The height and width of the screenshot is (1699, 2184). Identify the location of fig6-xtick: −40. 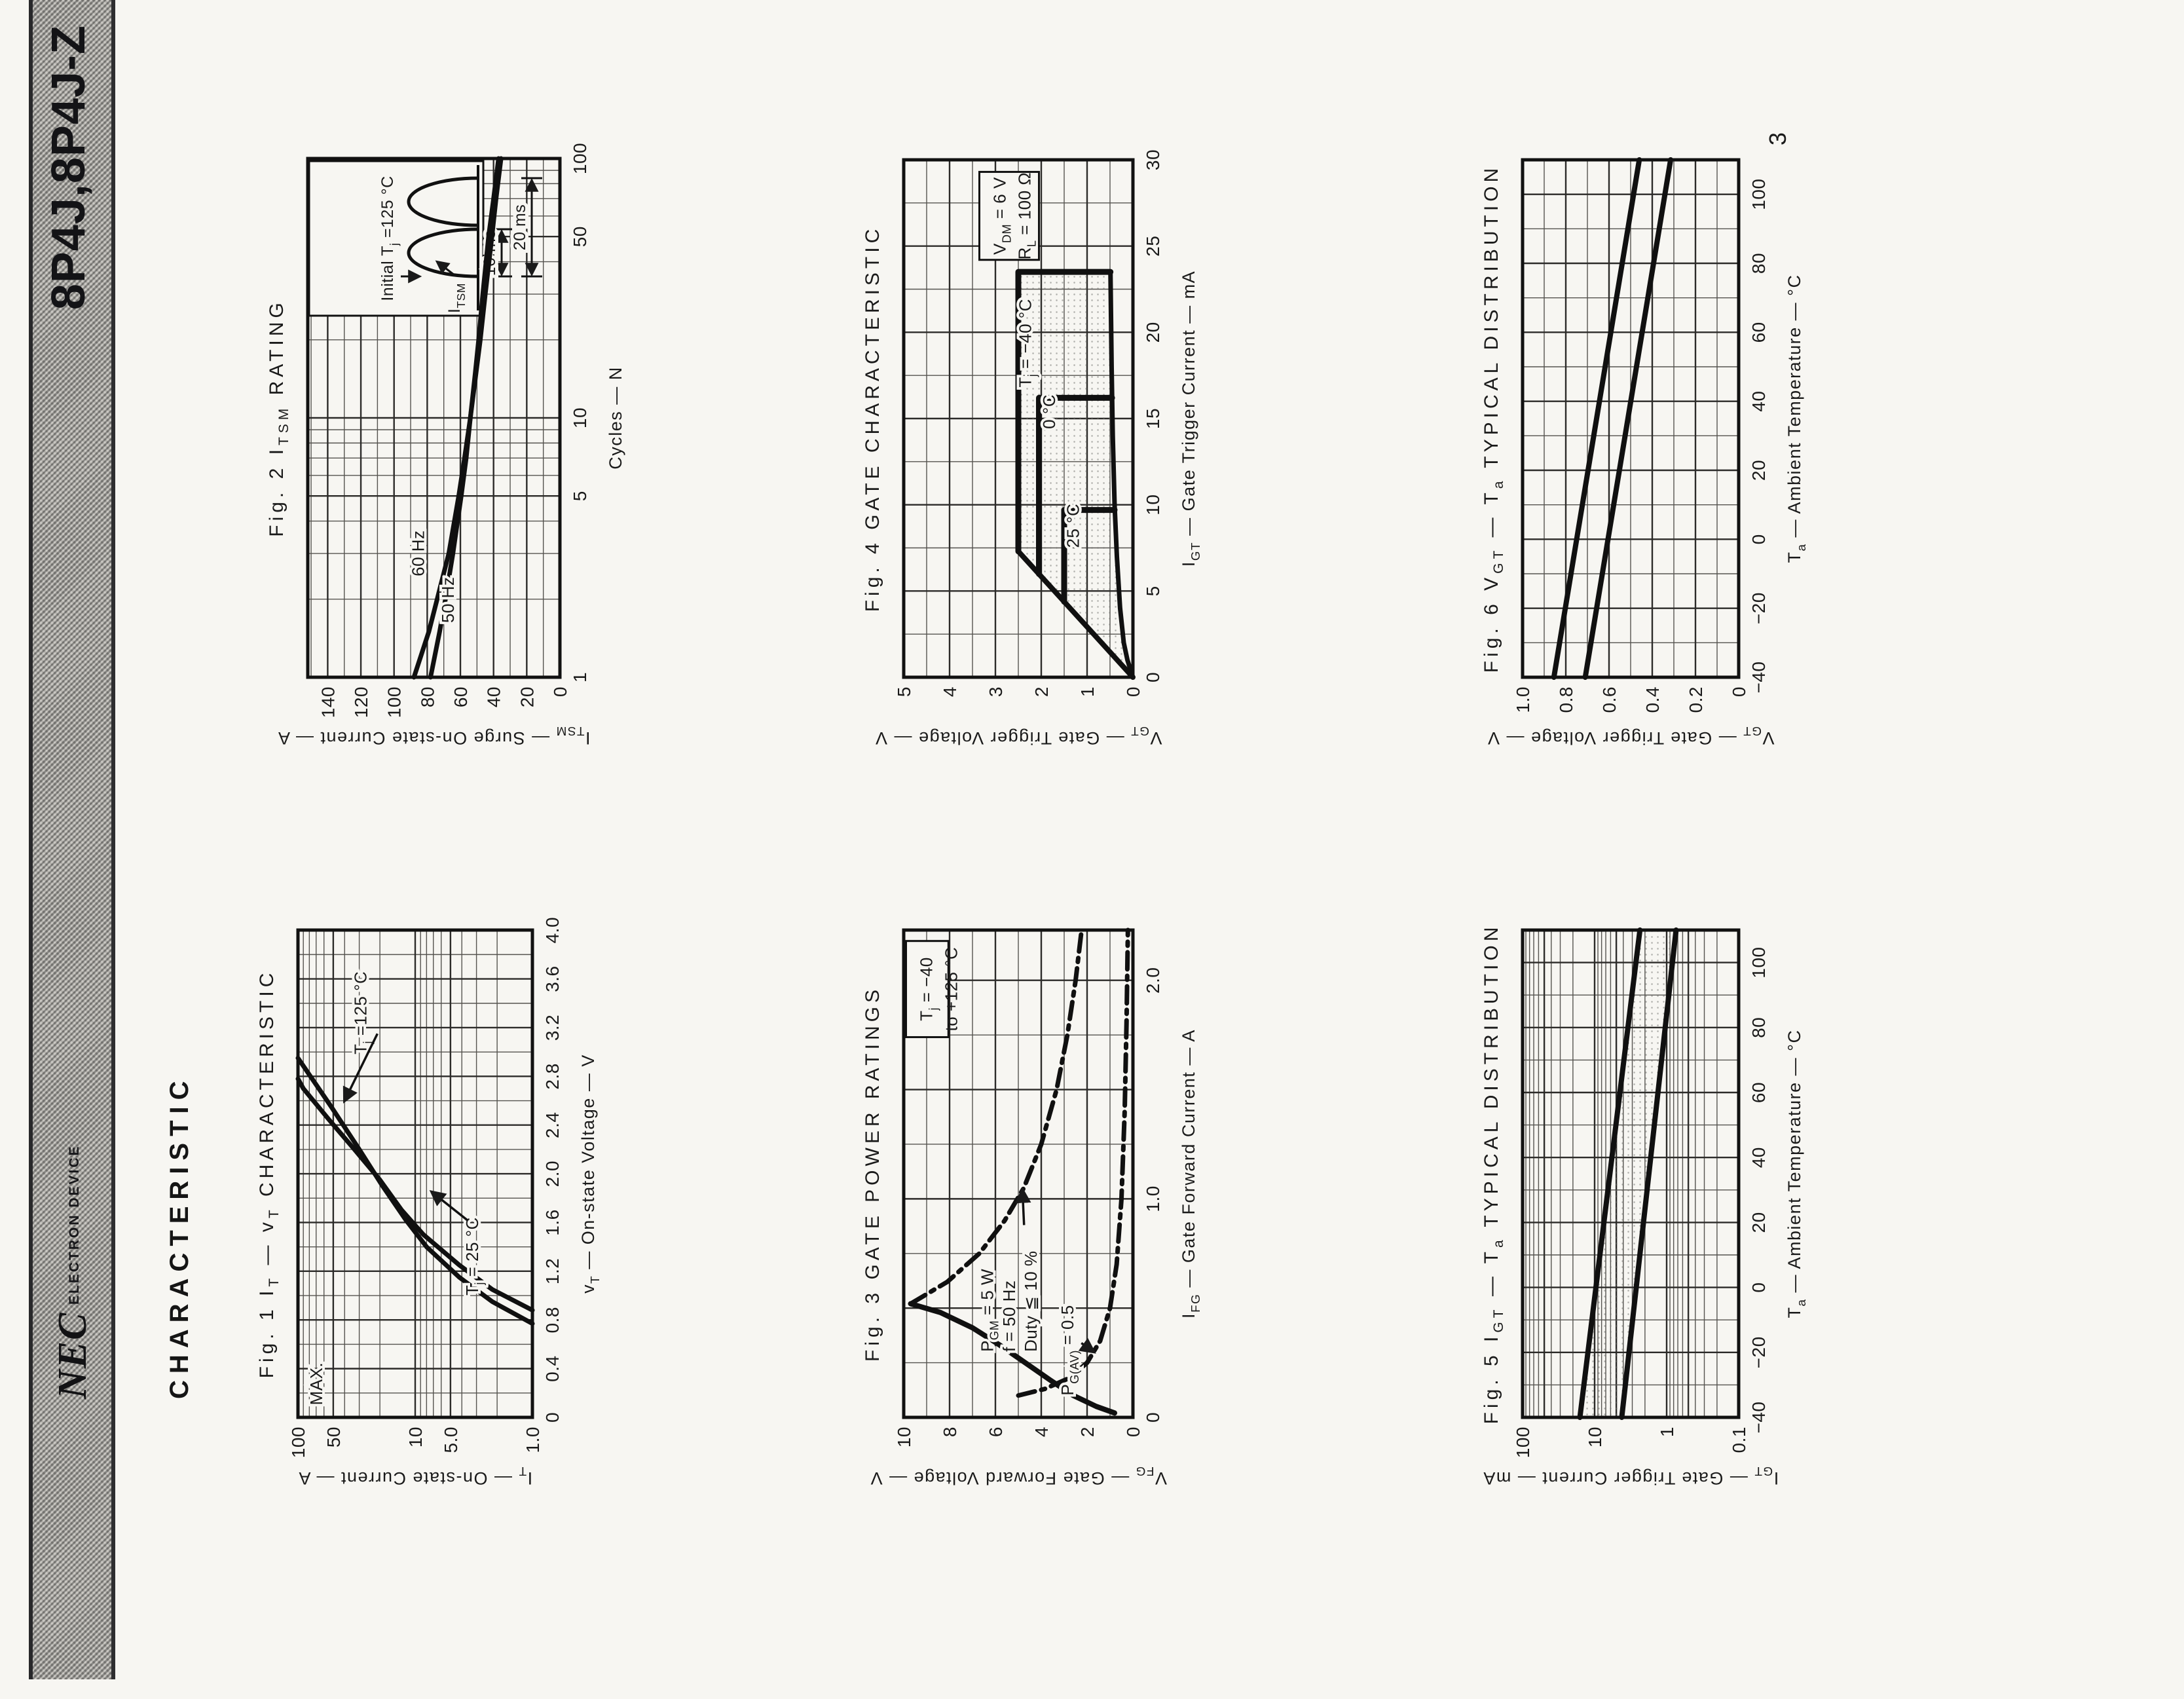
(1759, 678).